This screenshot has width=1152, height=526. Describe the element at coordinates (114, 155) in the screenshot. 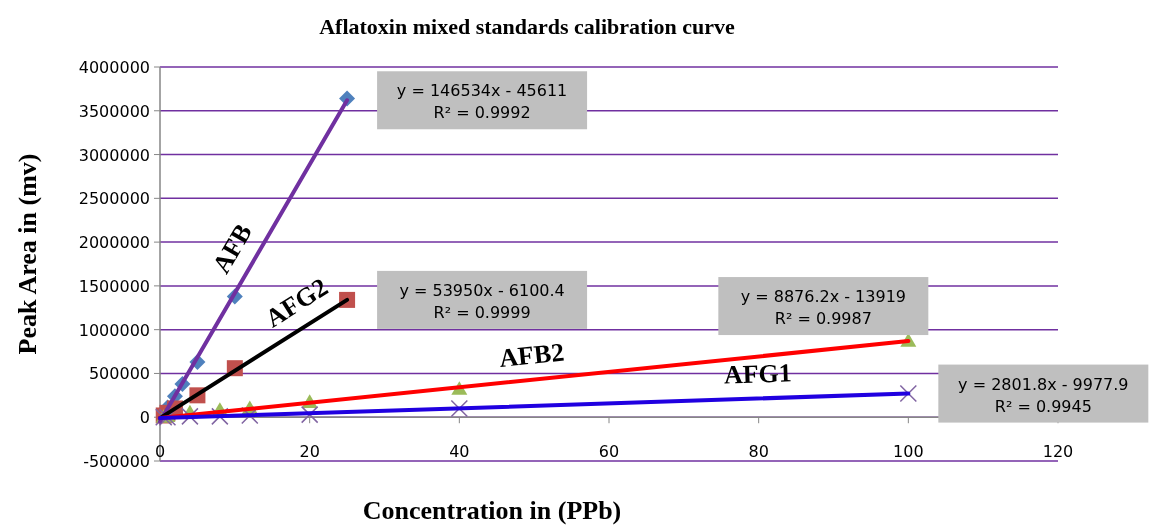

I see `y-tick-label: 3000000` at that location.